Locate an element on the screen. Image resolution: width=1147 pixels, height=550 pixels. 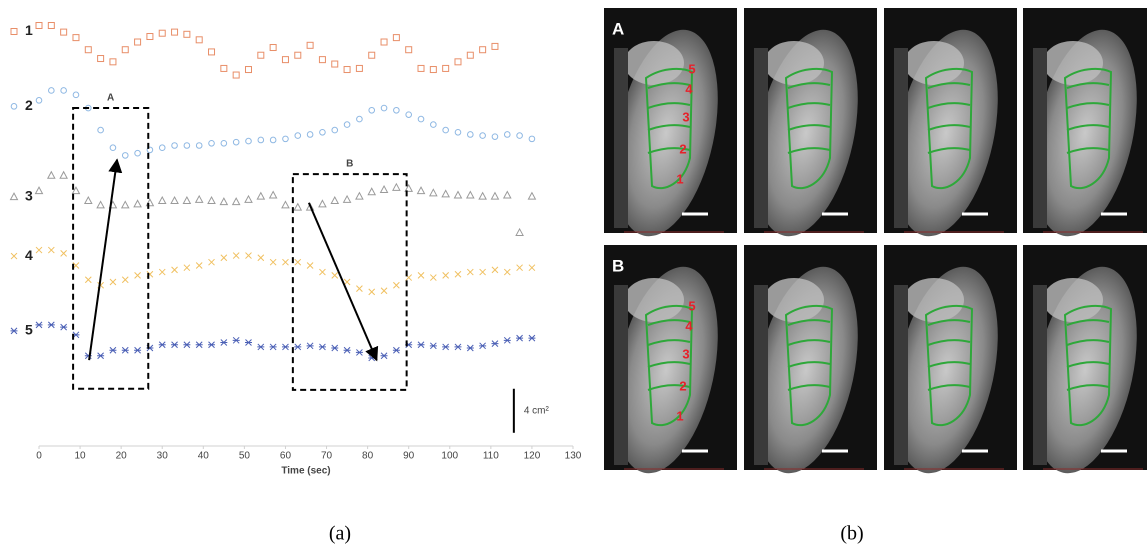
x-tick-label: 50 is located at coordinates (245, 456).